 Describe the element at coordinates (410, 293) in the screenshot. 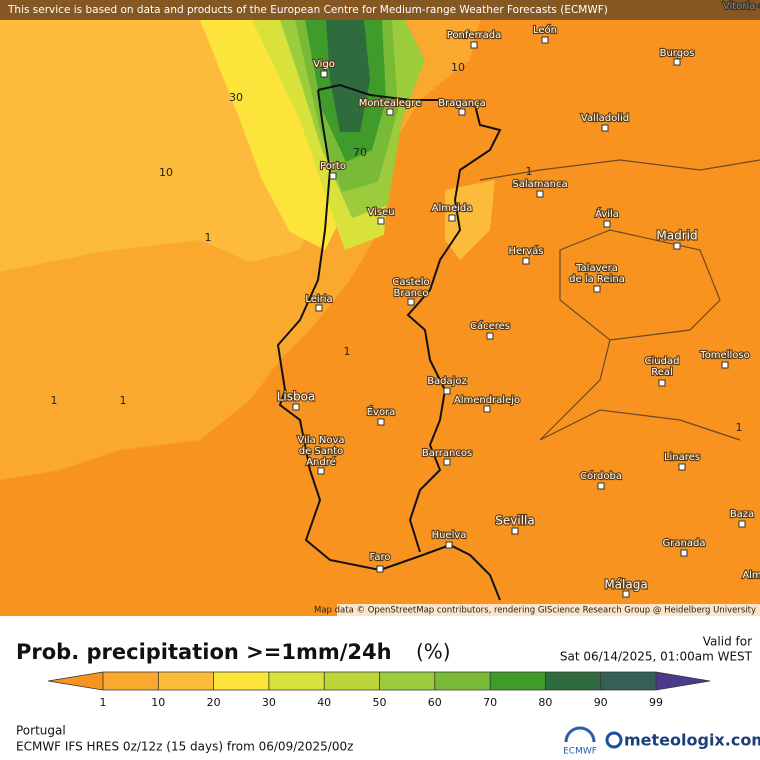

I see `city-label: Branco` at that location.